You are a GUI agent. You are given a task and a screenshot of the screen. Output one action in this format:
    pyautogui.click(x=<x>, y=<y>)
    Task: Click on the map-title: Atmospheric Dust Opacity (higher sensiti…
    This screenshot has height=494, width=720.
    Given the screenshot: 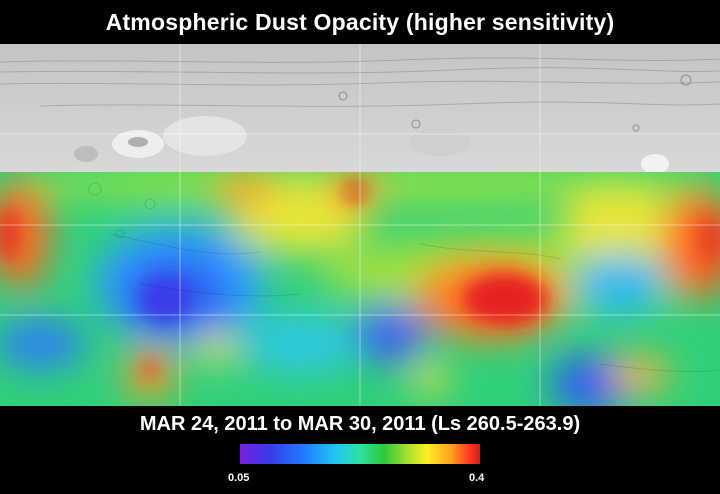 What is the action you would take?
    pyautogui.click(x=360, y=21)
    